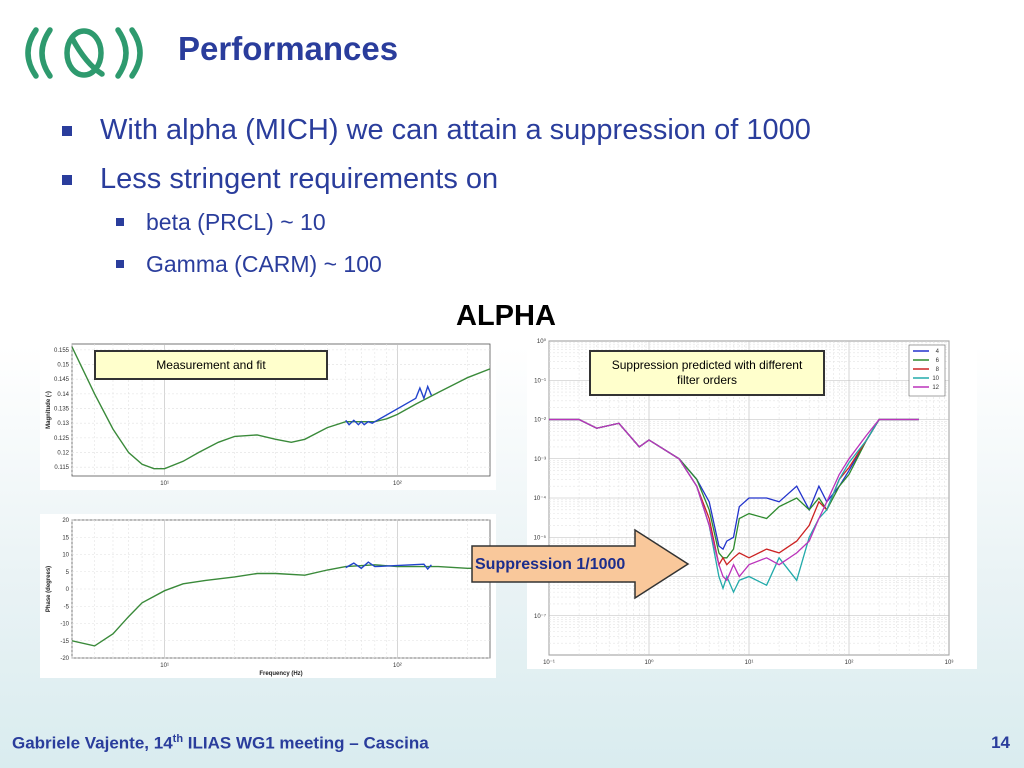 This screenshot has width=1024, height=768. I want to click on suppression-arrow-icon, so click(580, 564).